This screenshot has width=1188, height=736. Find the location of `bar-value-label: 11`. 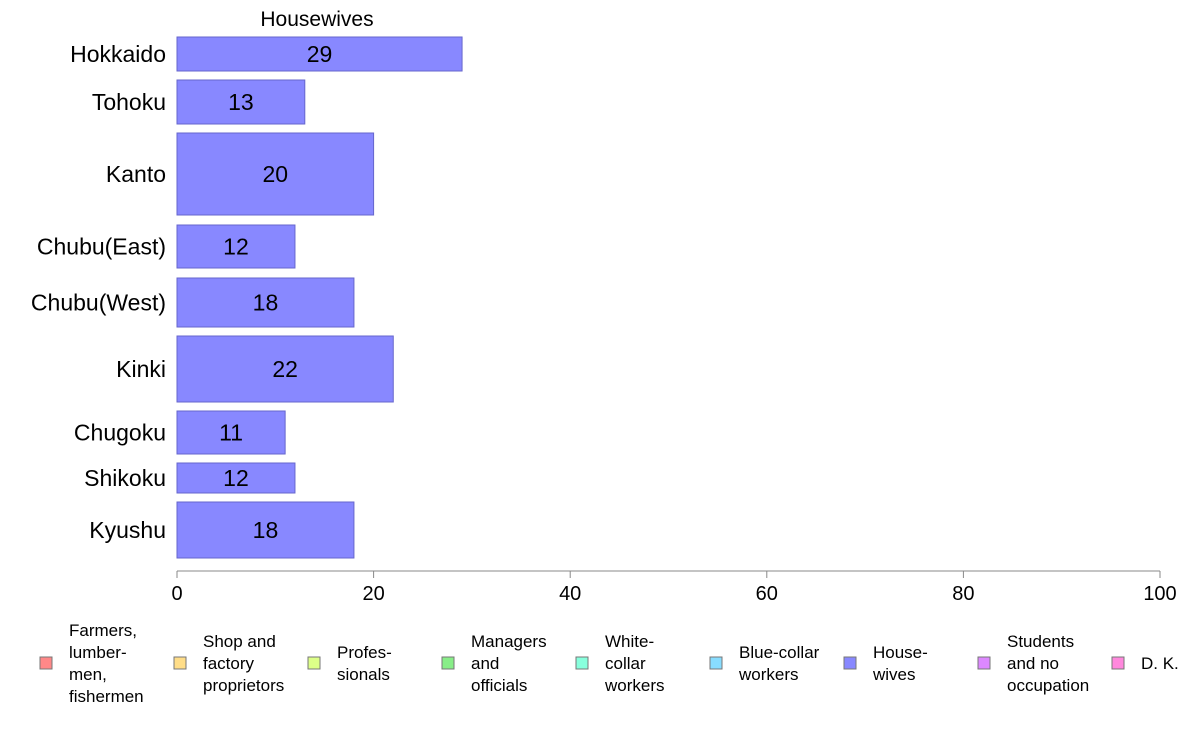

bar-value-label: 11 is located at coordinates (231, 433).